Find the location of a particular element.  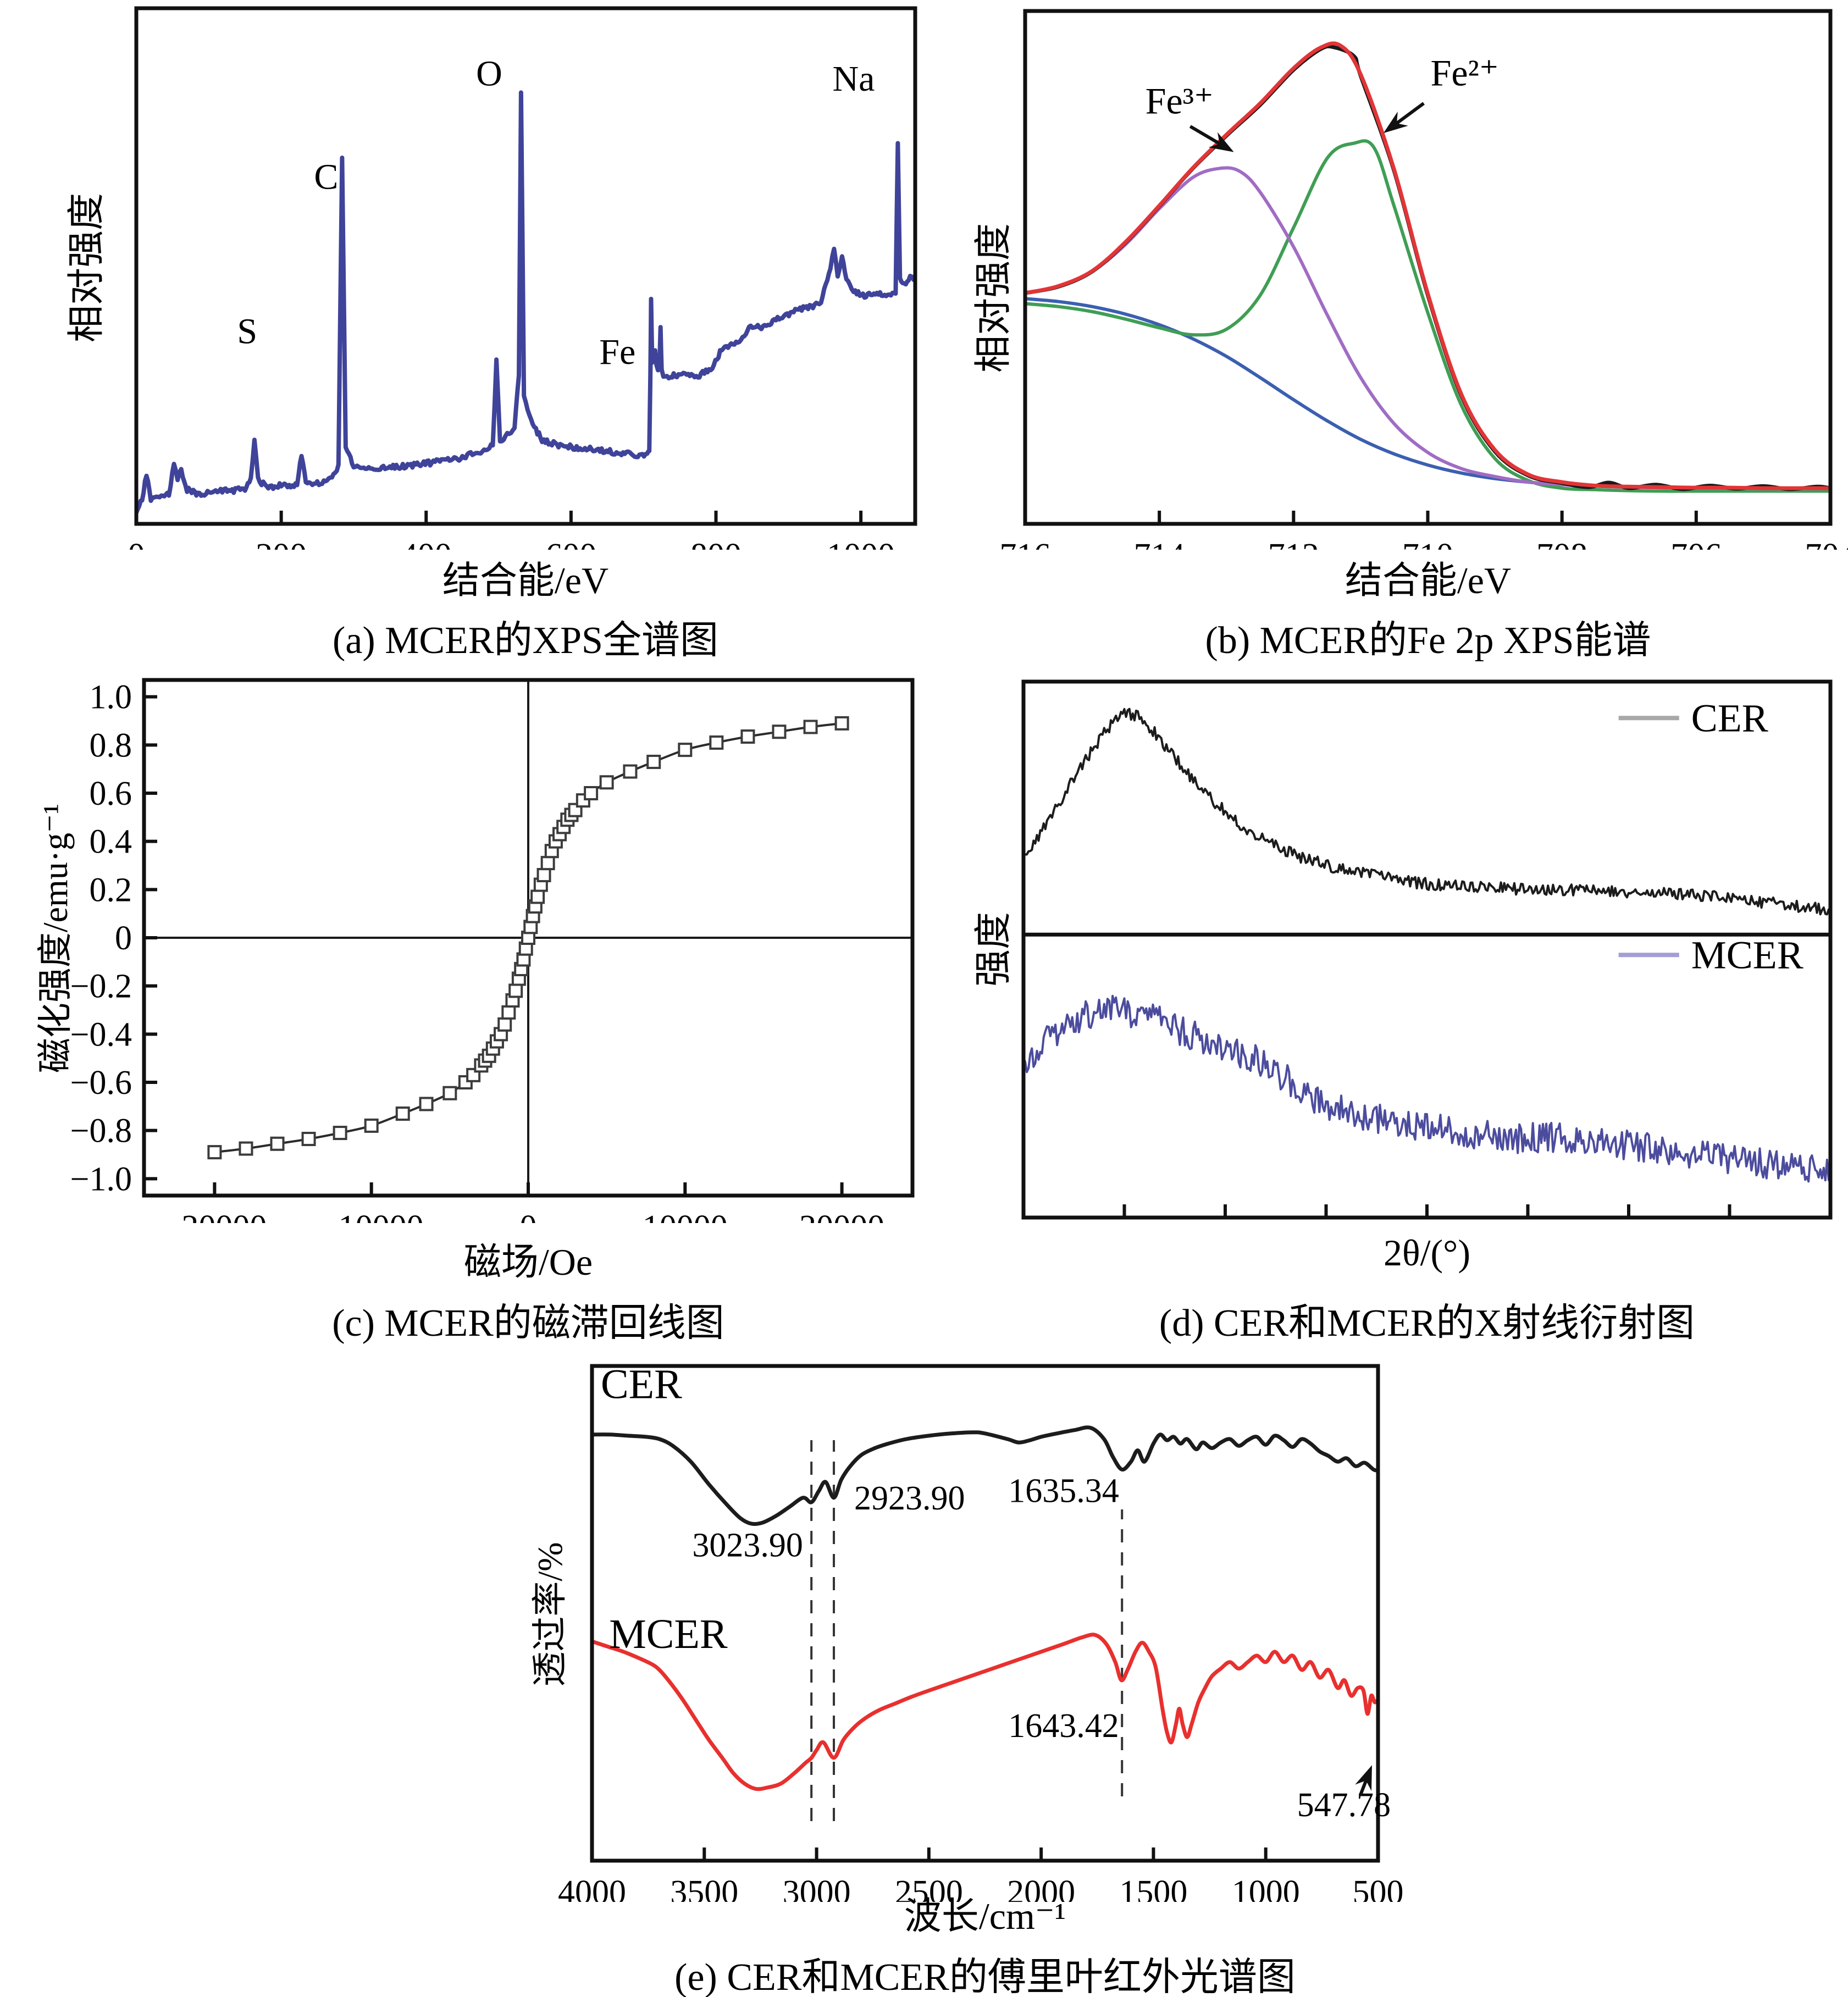

x-tick-label: 600 is located at coordinates (570, 543).